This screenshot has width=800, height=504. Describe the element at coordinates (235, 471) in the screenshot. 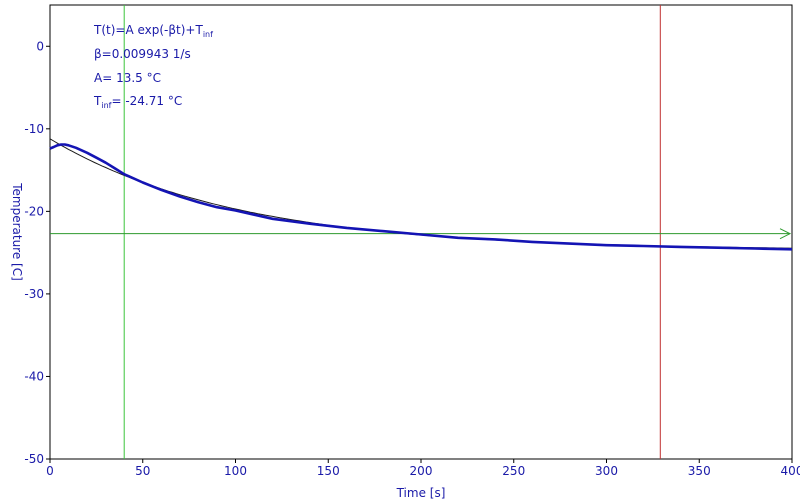

I see `x-tick-label: 100` at that location.